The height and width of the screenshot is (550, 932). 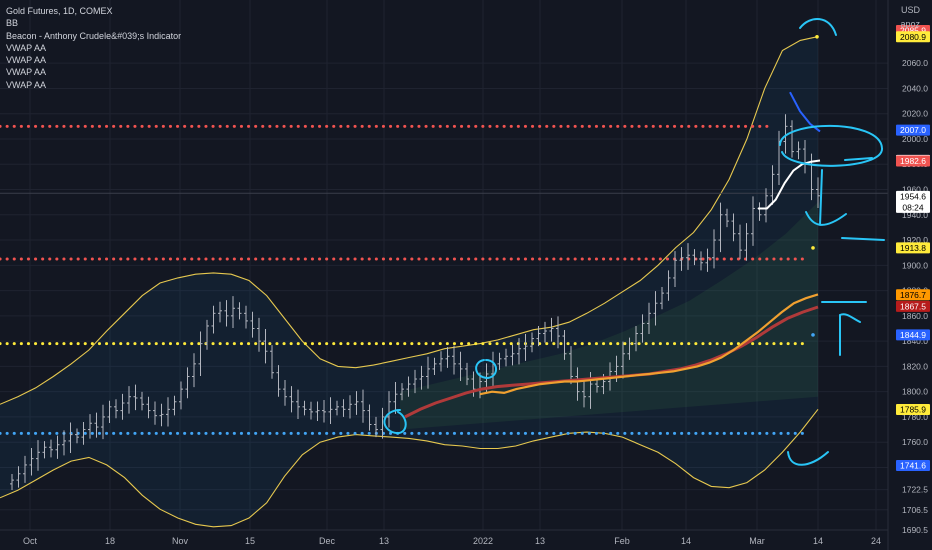 What do you see at coordinates (915, 417) in the screenshot?
I see `y-tick-label: 1780.0` at bounding box center [915, 417].